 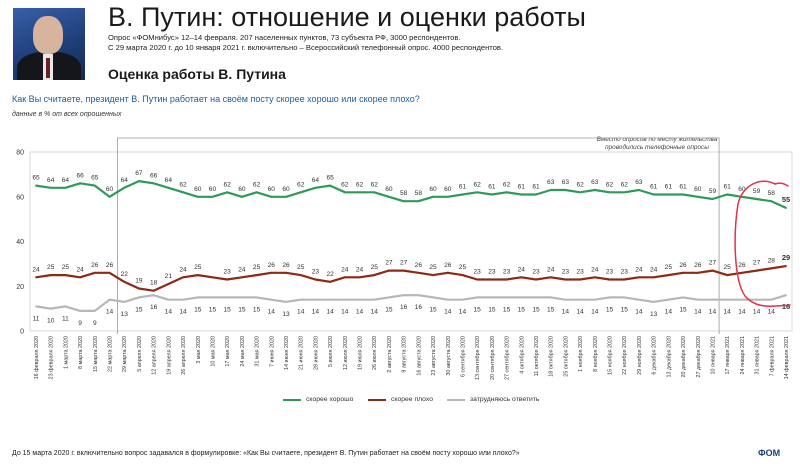 What do you see at coordinates (684, 357) in the screenshot?
I see `x-tick-label: 20 декабря 2020` at bounding box center [684, 357].